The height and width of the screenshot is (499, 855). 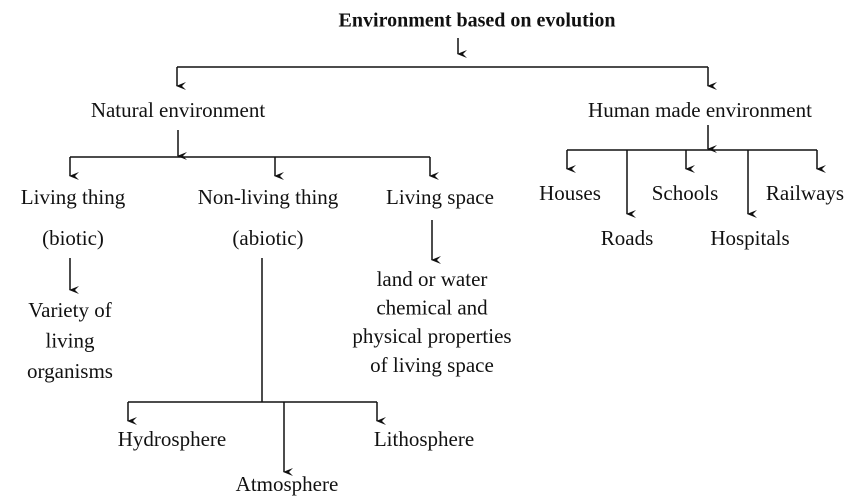 What do you see at coordinates (700, 110) in the screenshot?
I see `node-label: Human made environment` at bounding box center [700, 110].